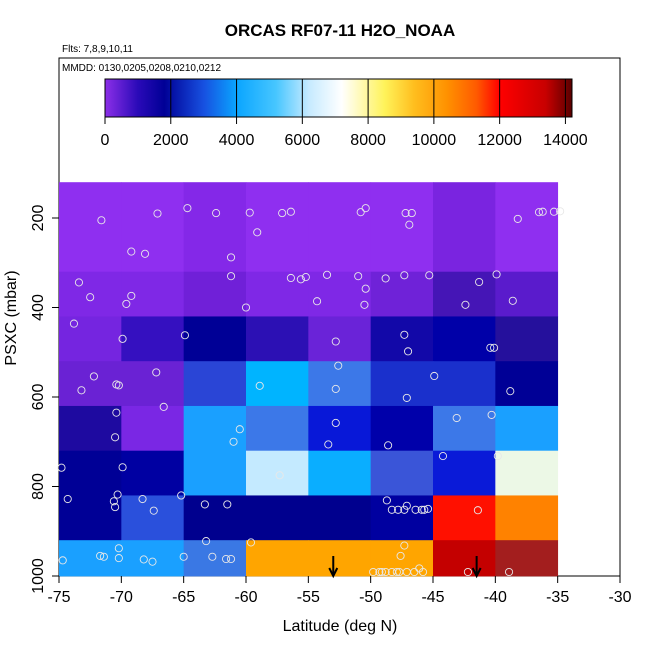 The width and height of the screenshot is (650, 655). What do you see at coordinates (237, 140) in the screenshot?
I see `colorbar-tick-label: 4000` at bounding box center [237, 140].